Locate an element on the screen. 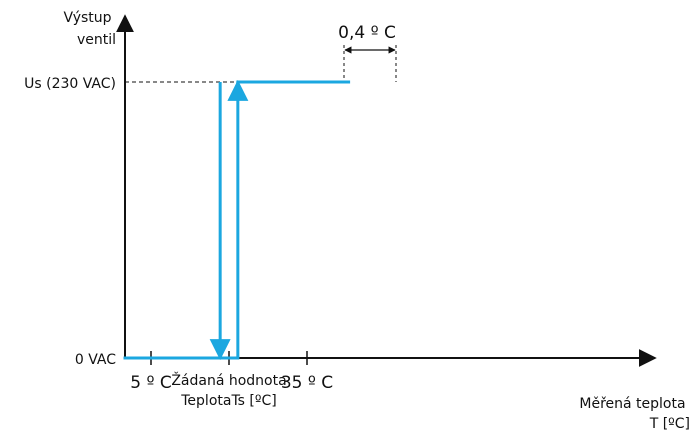 This screenshot has width=697, height=434. x-tick-label-line: Žádaná hodnota is located at coordinates (228, 380).